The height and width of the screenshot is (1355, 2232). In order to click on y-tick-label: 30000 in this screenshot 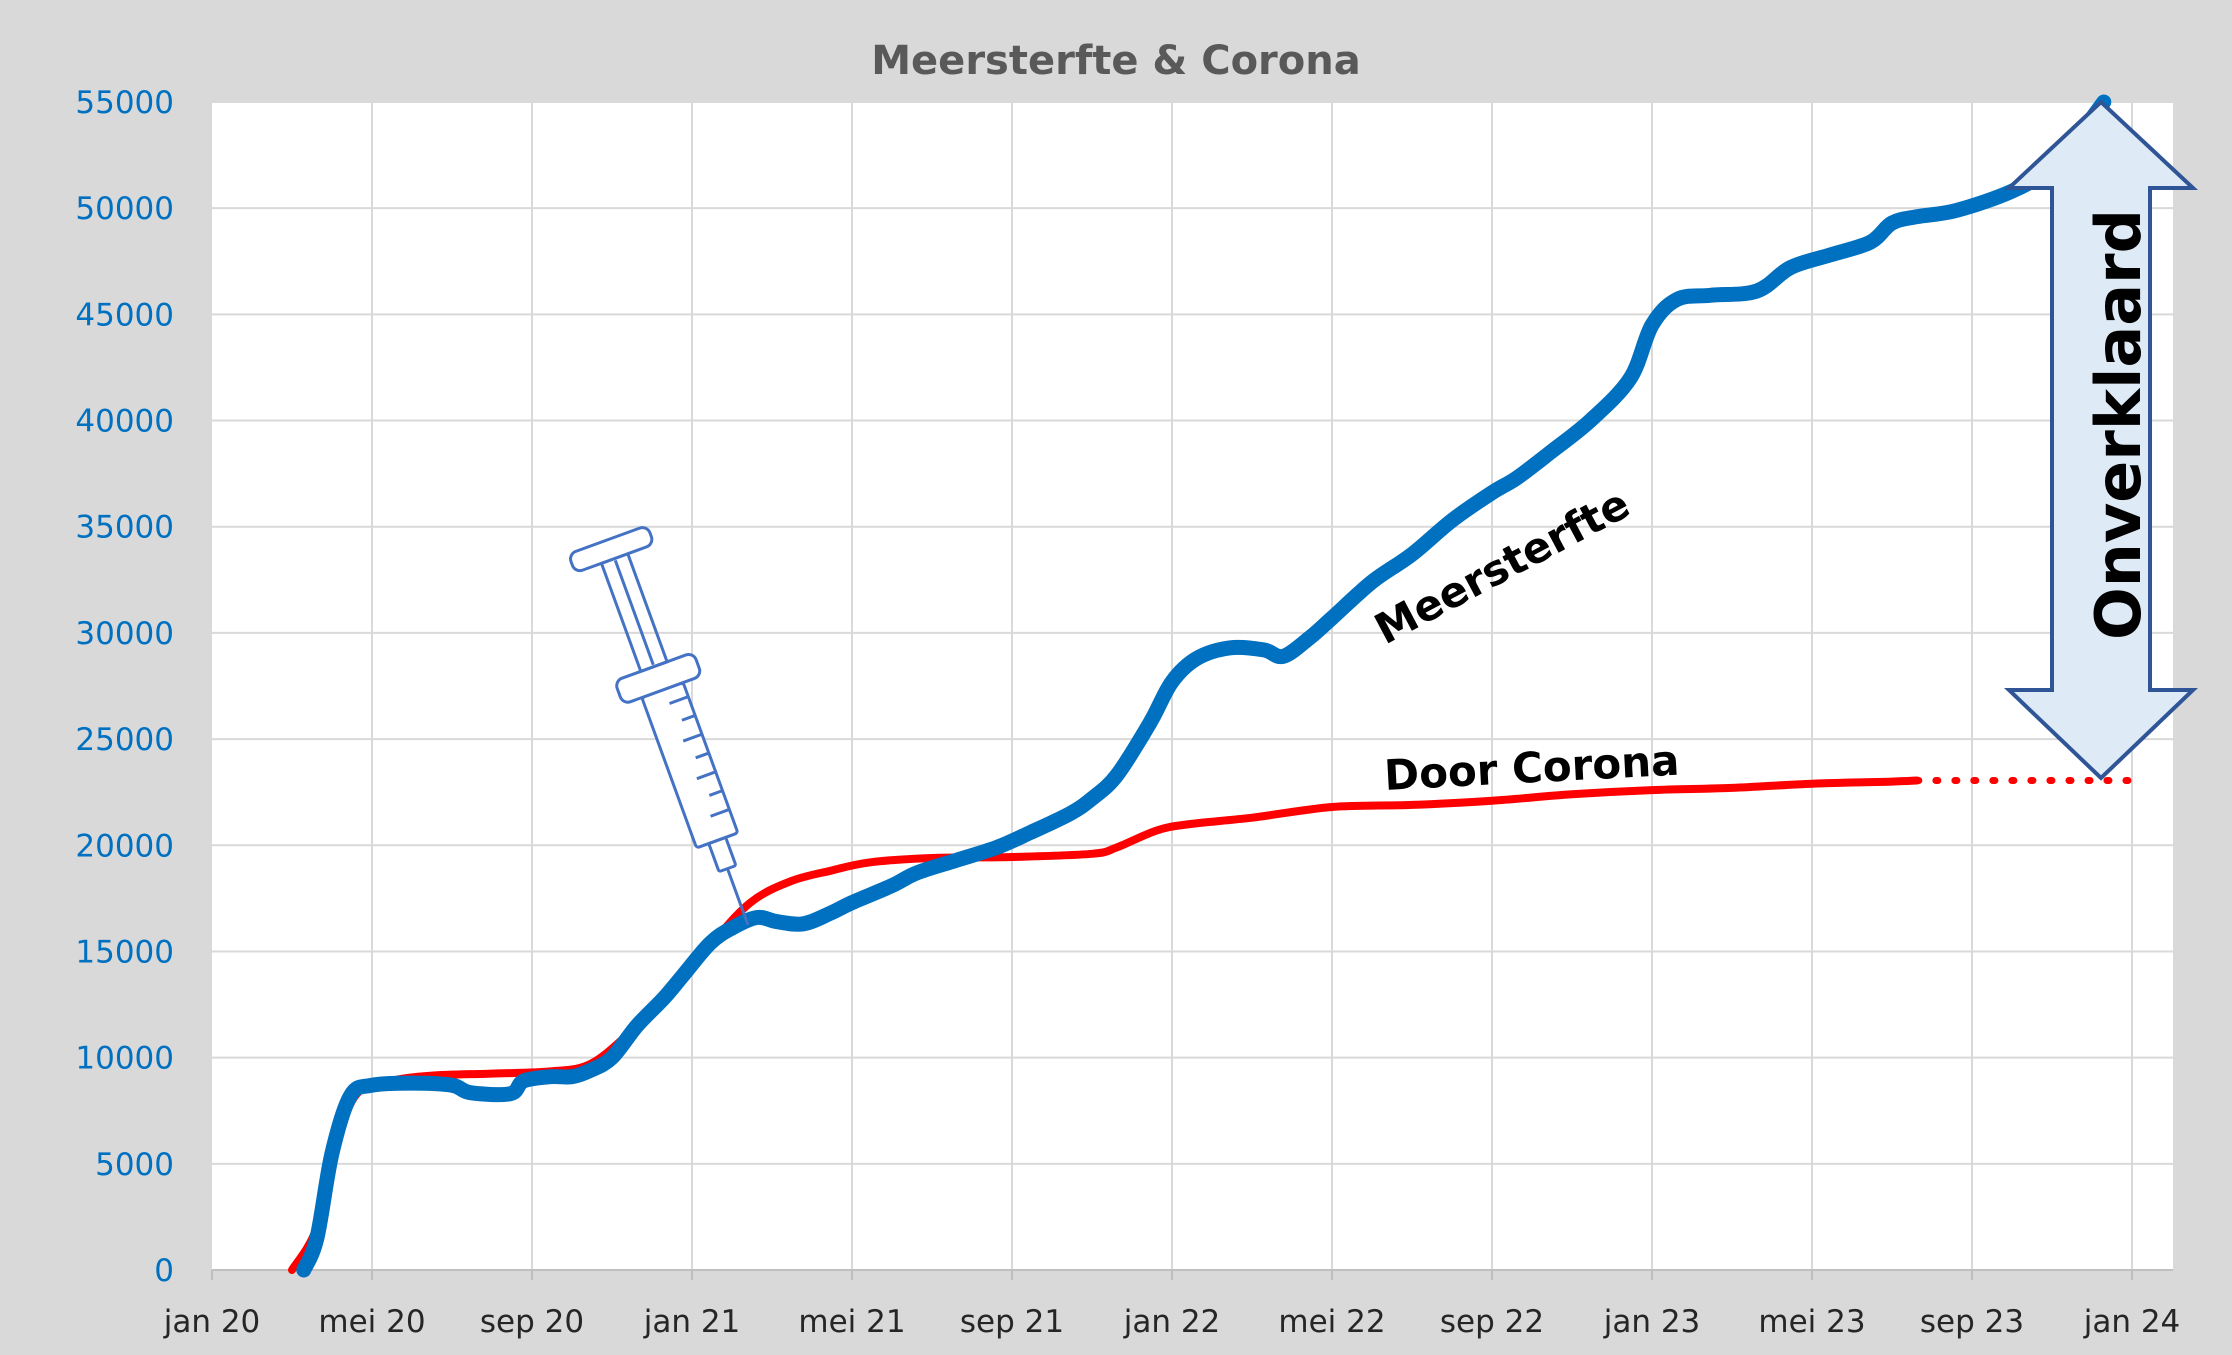, I will do `click(124, 634)`.